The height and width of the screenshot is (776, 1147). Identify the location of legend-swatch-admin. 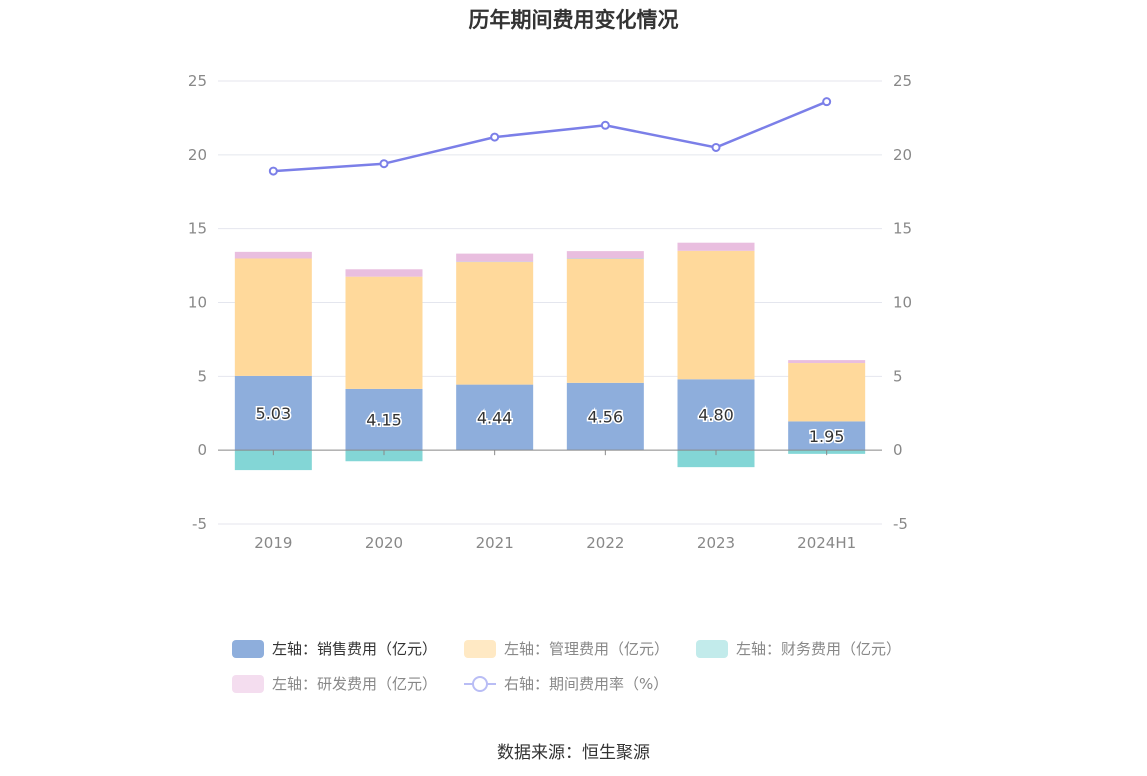
(480, 648).